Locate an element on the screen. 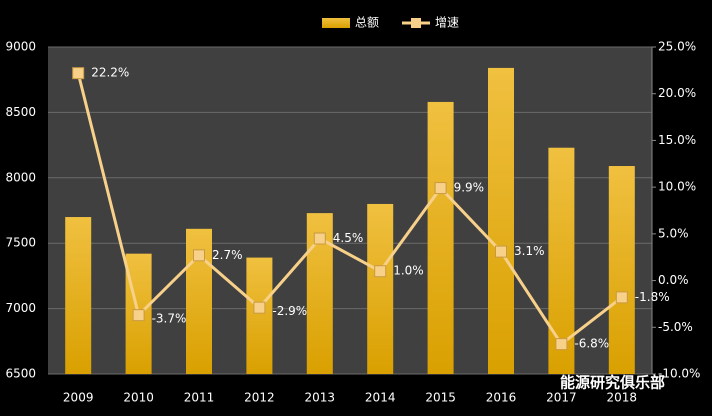 The image size is (712, 416). data-label: 3.1% is located at coordinates (529, 251).